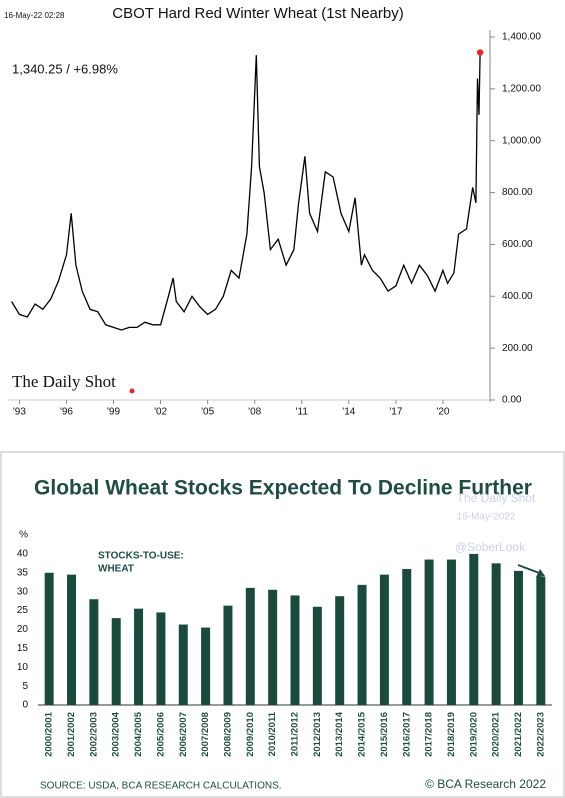 Image resolution: width=565 pixels, height=798 pixels. I want to click on y-tick-label: 25, so click(23, 610).